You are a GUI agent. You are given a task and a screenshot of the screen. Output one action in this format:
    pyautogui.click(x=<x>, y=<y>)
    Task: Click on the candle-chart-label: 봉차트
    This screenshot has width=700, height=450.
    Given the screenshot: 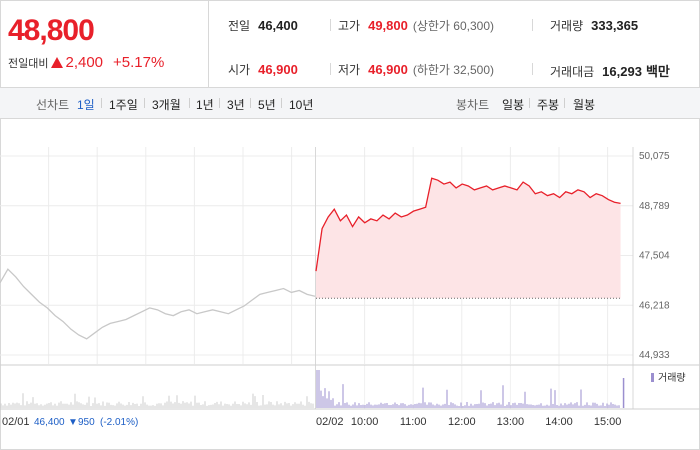 What is the action you would take?
    pyautogui.click(x=473, y=105)
    